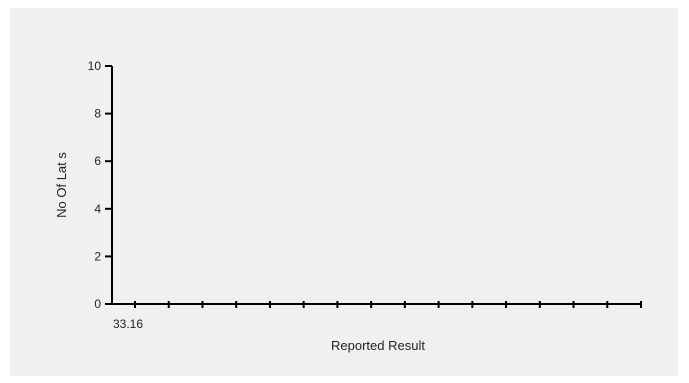 This screenshot has width=689, height=383. I want to click on y-tick-label: 0, so click(97, 304).